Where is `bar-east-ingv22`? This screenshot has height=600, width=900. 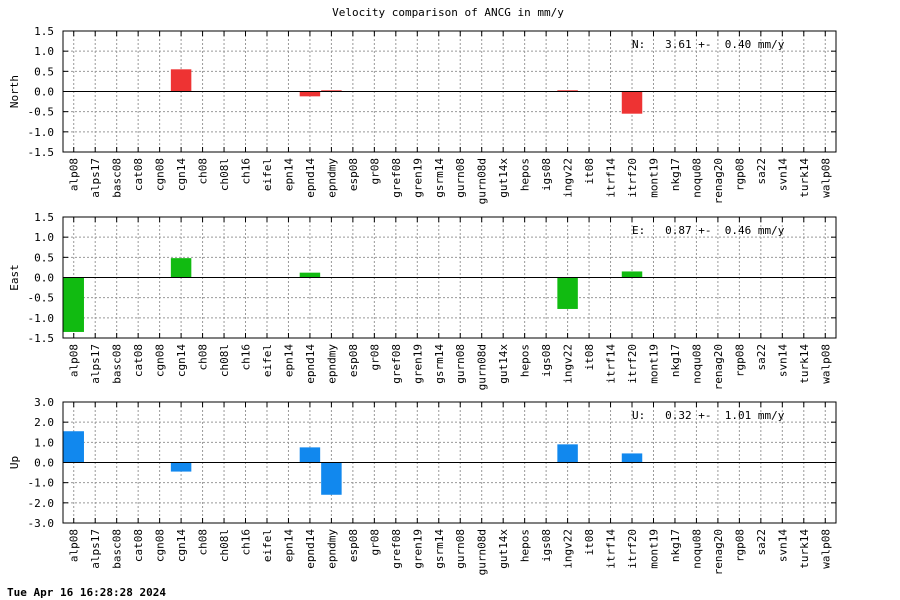 bar-east-ingv22 is located at coordinates (567, 293).